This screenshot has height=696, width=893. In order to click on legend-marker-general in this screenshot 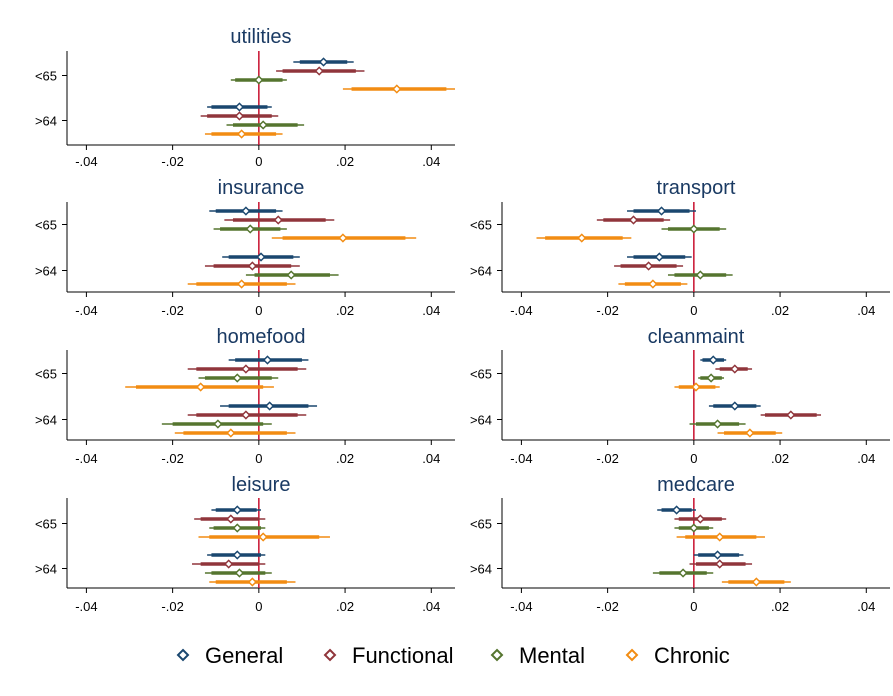, I will do `click(183, 655)`.